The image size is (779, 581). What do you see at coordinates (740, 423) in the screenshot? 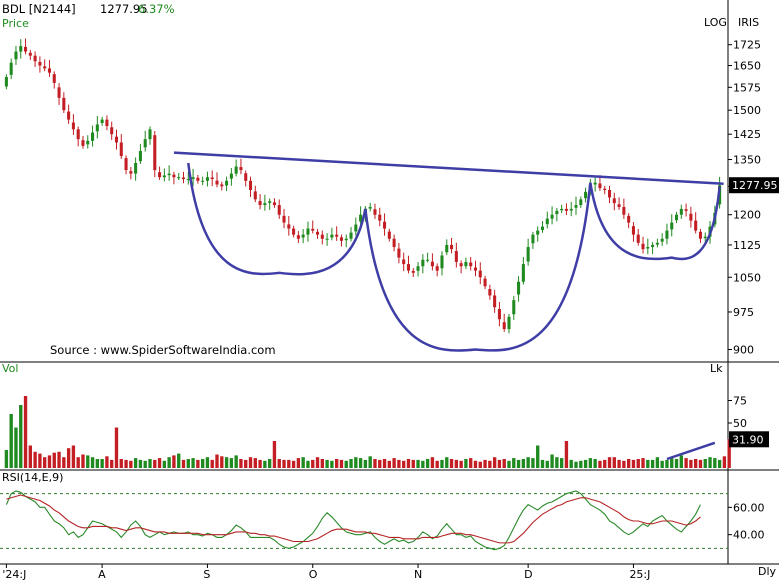
I see `volume-tick-label: 50` at bounding box center [740, 423].